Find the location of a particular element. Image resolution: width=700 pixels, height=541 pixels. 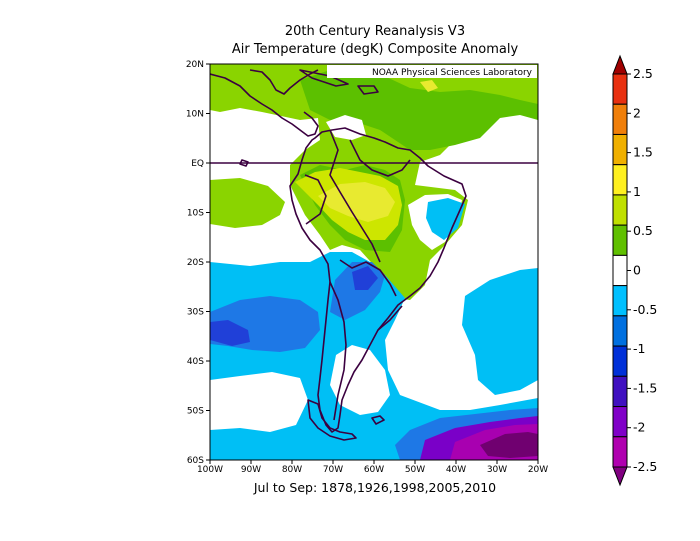

colorbar-label: 2.5 is located at coordinates (643, 73).